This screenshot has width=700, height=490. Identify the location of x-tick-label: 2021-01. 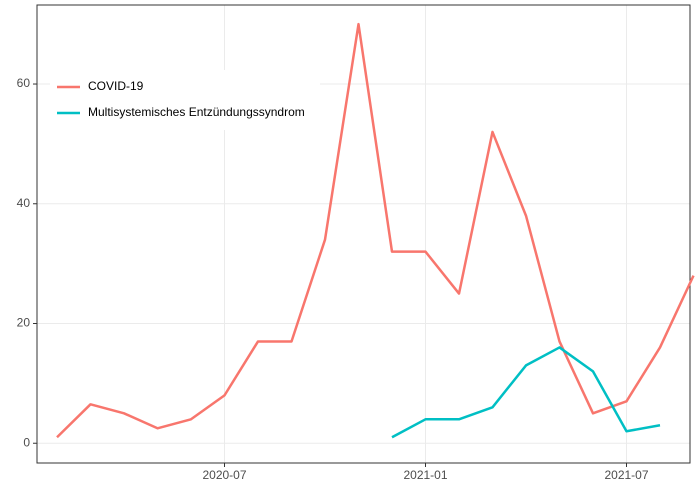
(425, 475).